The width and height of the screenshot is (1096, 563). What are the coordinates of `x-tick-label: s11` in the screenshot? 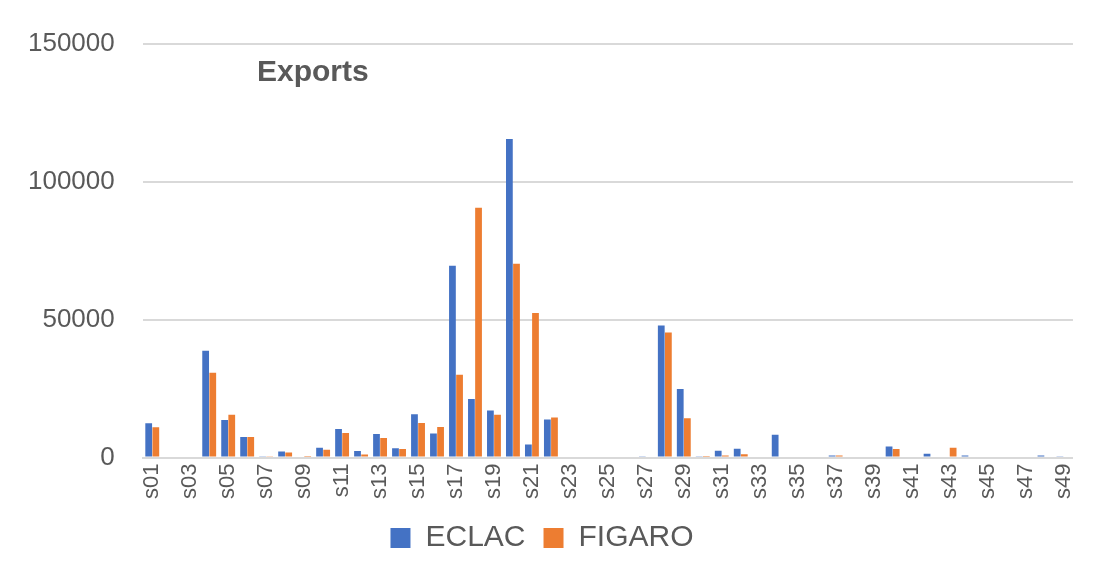 It's located at (341, 480).